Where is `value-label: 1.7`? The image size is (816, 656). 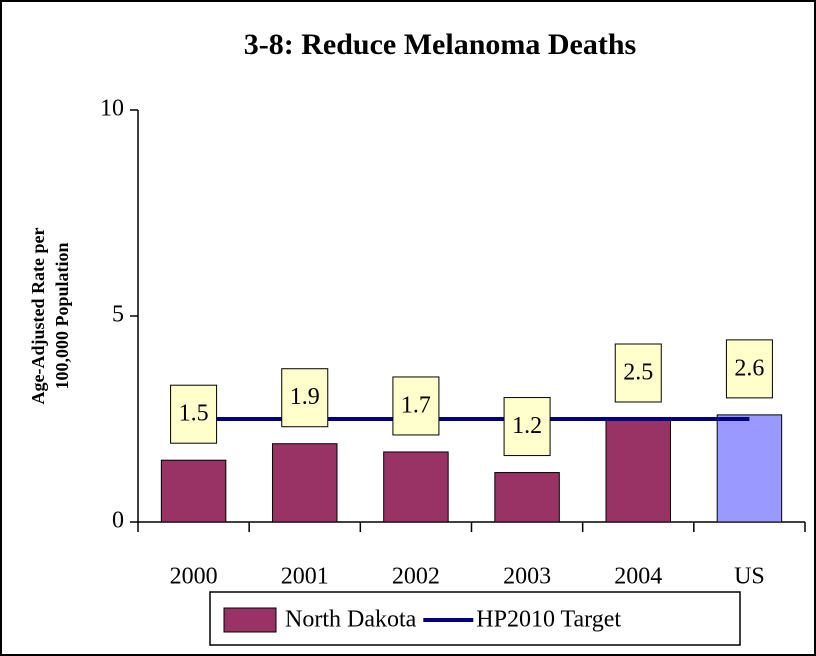 value-label: 1.7 is located at coordinates (416, 405).